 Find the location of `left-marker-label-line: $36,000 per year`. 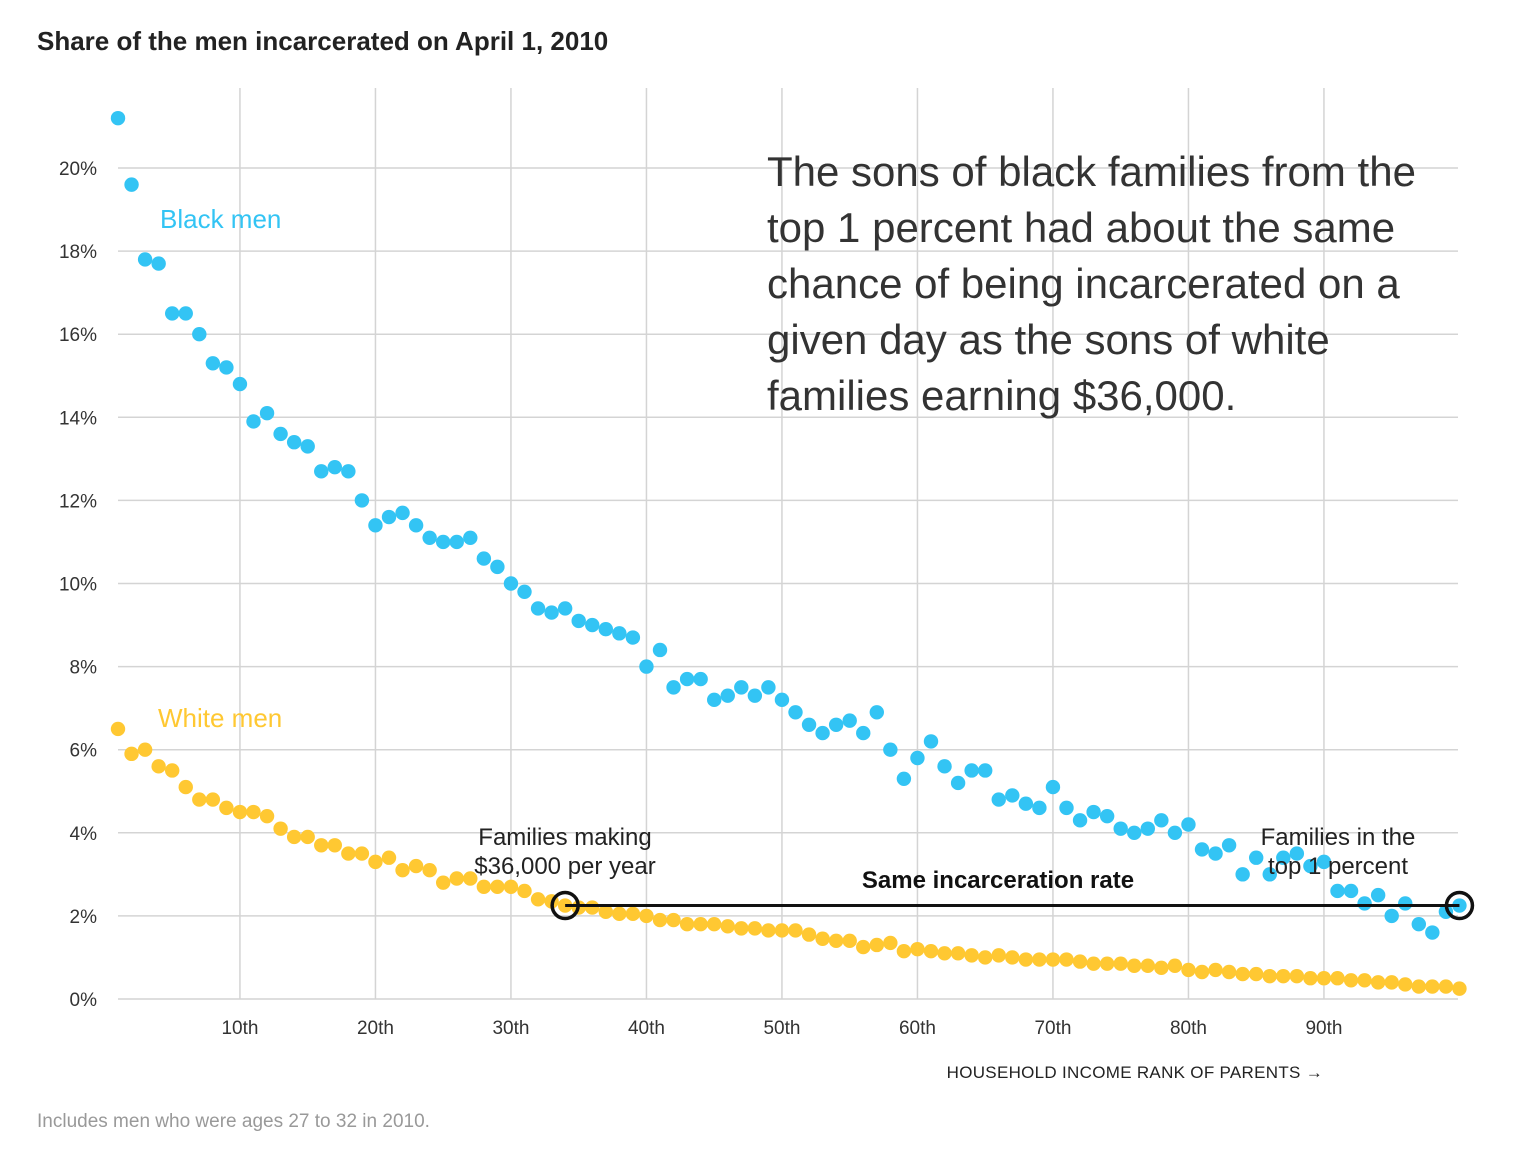

left-marker-label-line: $36,000 per year is located at coordinates (564, 866).